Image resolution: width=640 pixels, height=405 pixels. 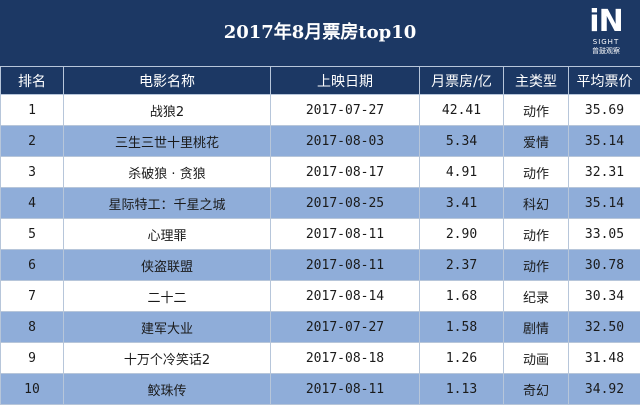 I want to click on table-row: 10 鲛珠传 2017-08-11 1.13 奇幻 34.92, so click(x=320, y=389).